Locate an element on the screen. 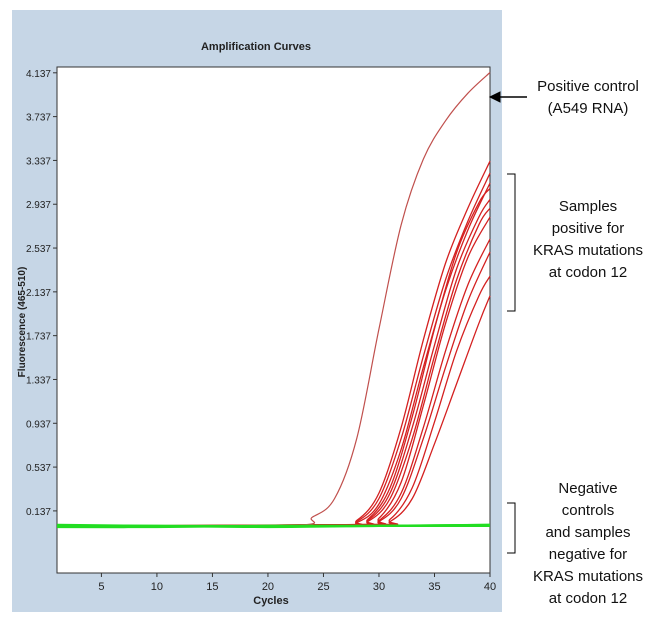 This screenshot has height=617, width=658. x-tick-label: 30 is located at coordinates (379, 587).